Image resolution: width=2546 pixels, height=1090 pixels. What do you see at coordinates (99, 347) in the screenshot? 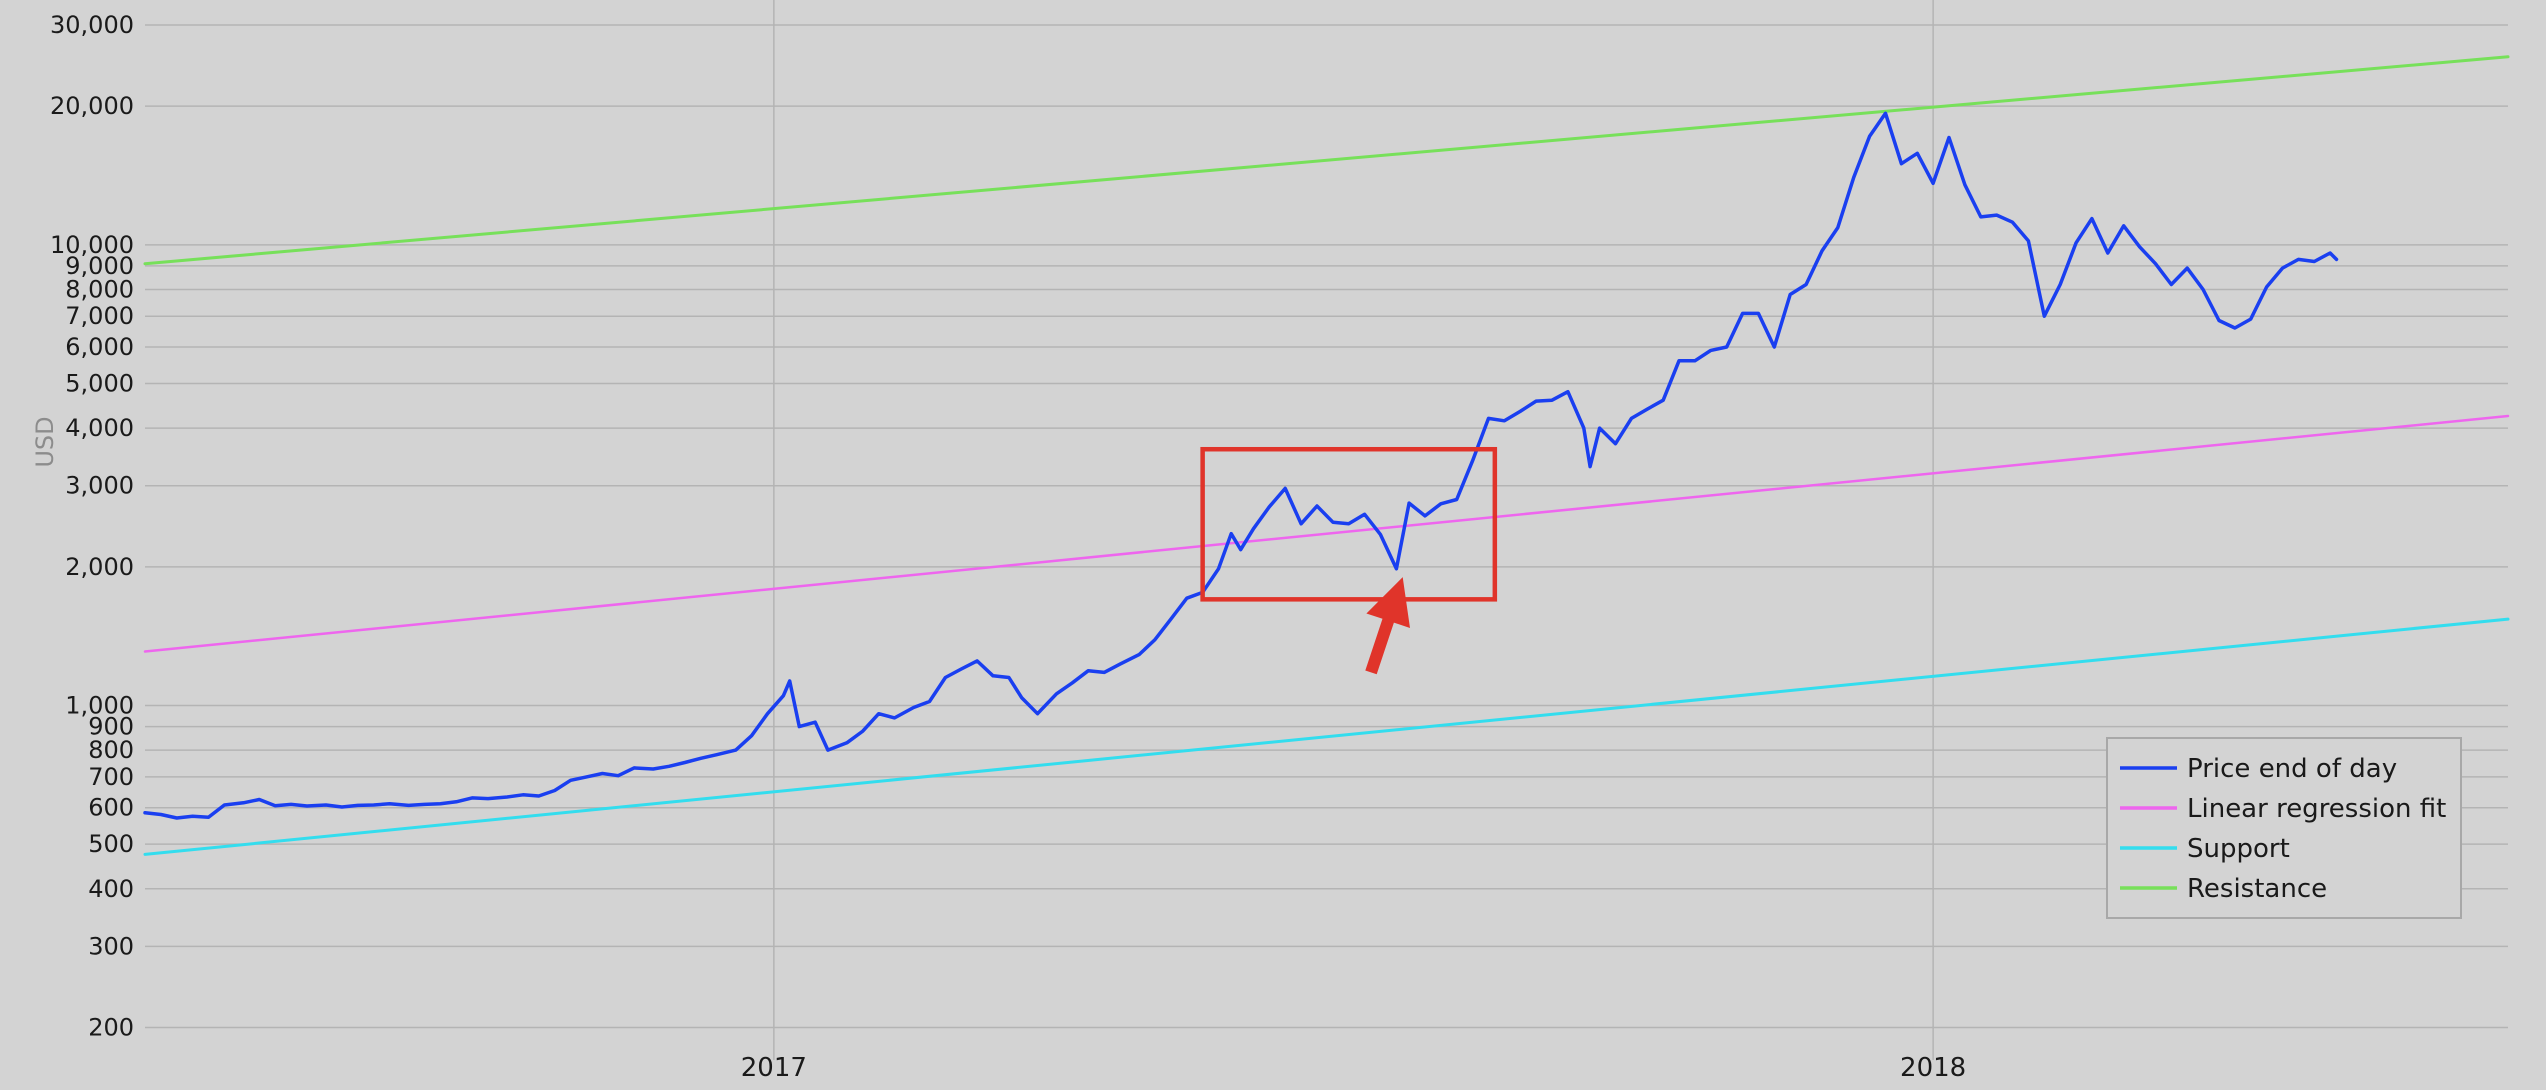
I see `y-tick-label: 6,000` at bounding box center [99, 347].